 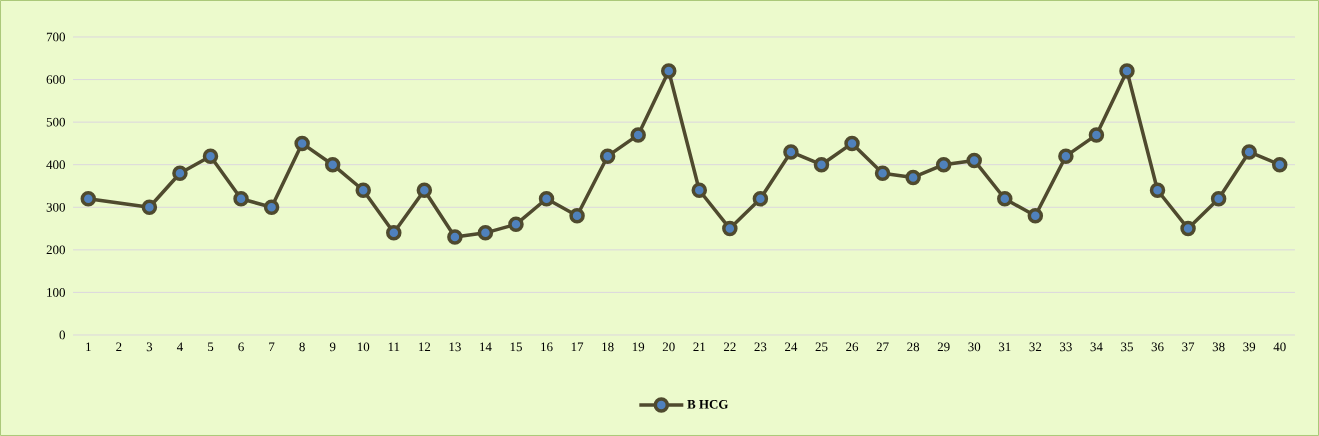 I want to click on x-tick-label: 20, so click(x=668, y=347).